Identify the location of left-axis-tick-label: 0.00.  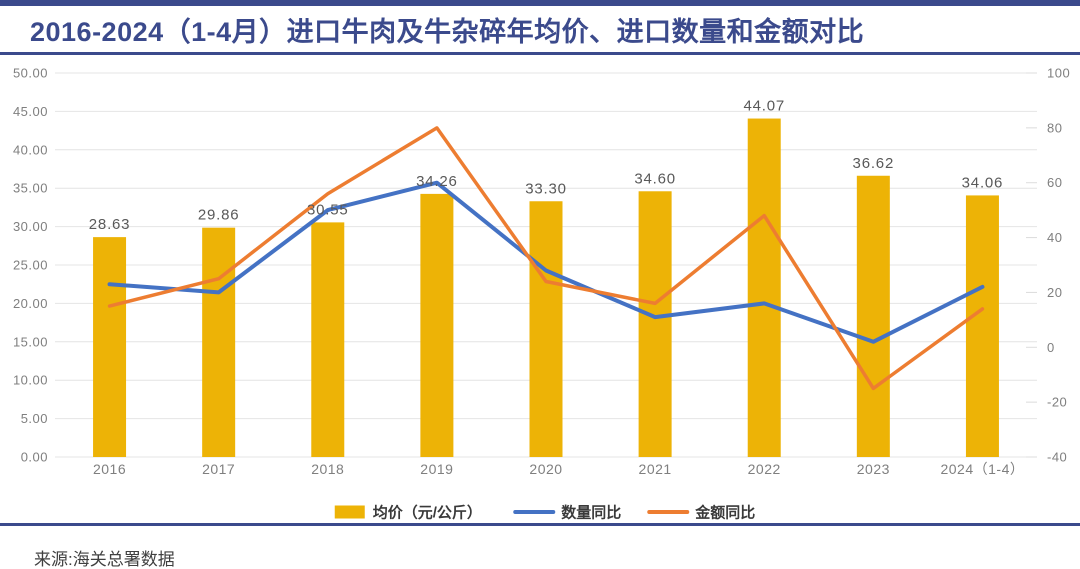
(34, 457).